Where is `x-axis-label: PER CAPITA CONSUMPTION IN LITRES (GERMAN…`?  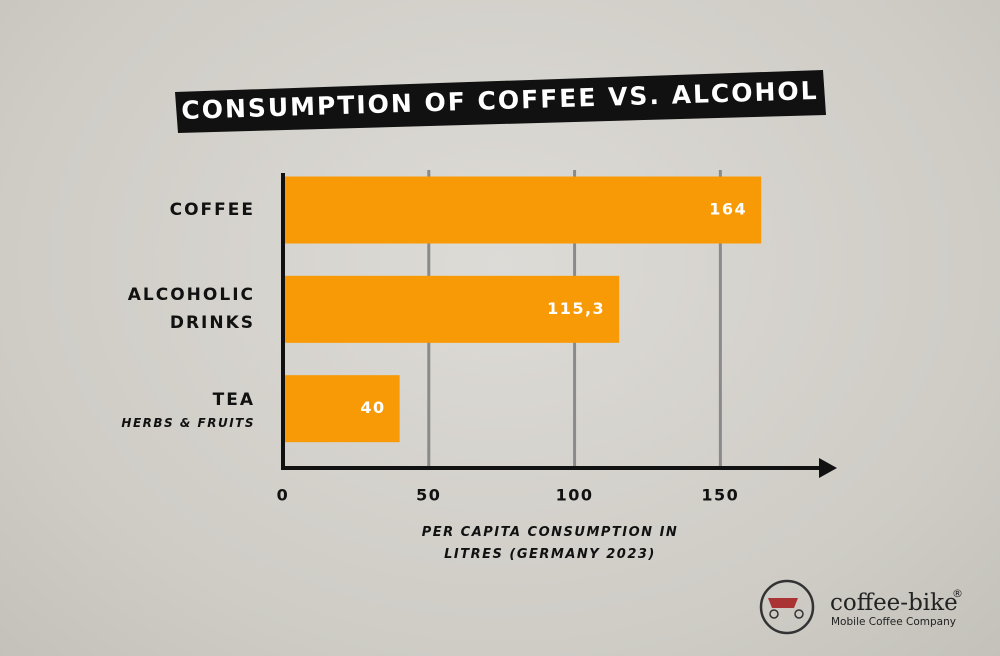
x-axis-label: PER CAPITA CONSUMPTION IN LITRES (GERMAN… is located at coordinates (550, 543).